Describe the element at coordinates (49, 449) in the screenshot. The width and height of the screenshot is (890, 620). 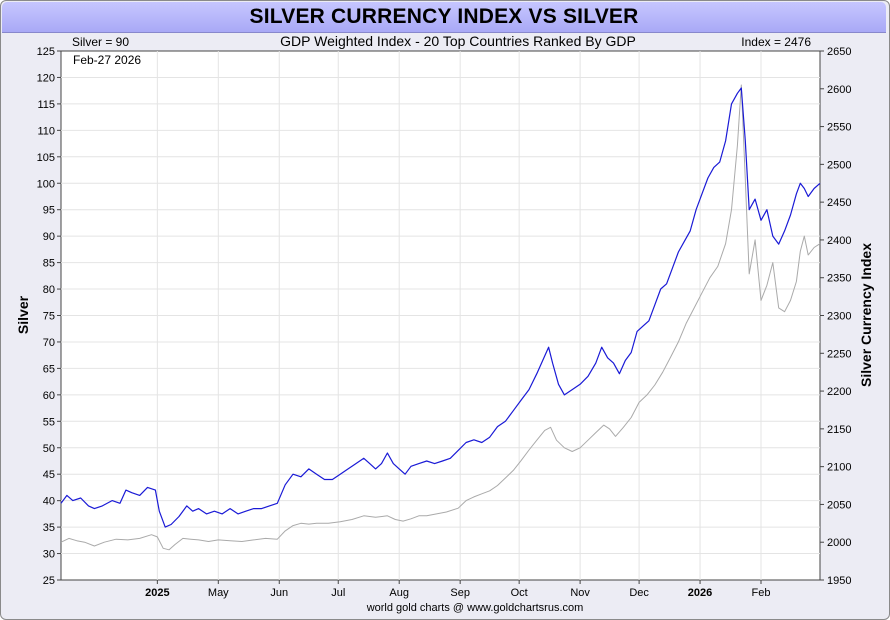
I see `left-tick-label: 50` at that location.